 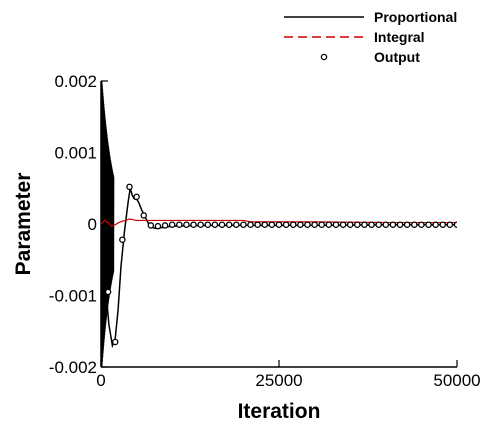 I want to click on y-axis-label: Parameter, so click(x=23, y=224).